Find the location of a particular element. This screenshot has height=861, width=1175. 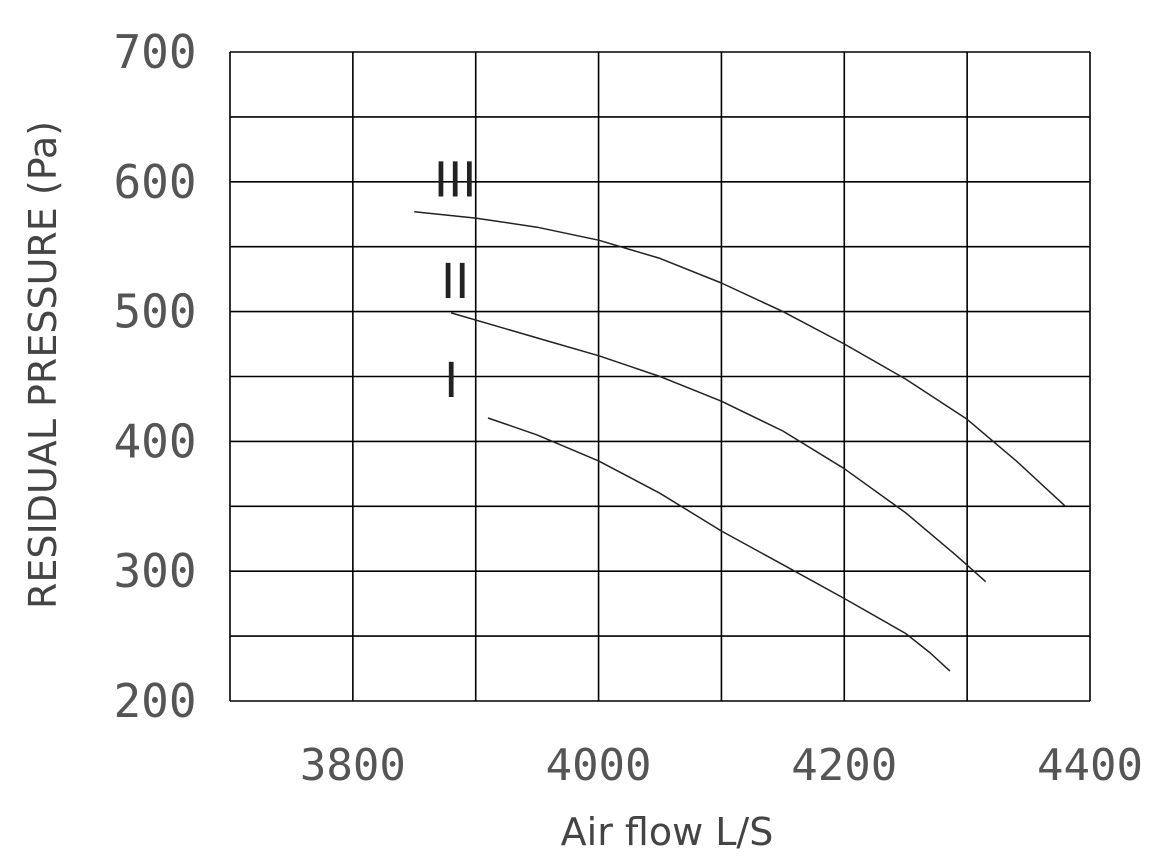

y-tick-label: 300 is located at coordinates (154, 571).